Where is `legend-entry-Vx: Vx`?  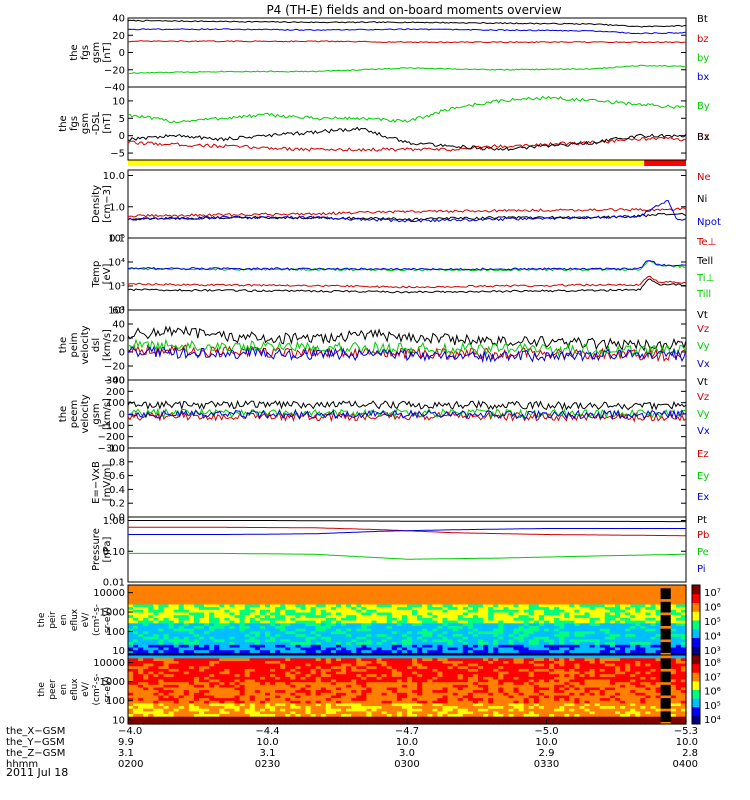 legend-entry-Vx: Vx is located at coordinates (703, 364).